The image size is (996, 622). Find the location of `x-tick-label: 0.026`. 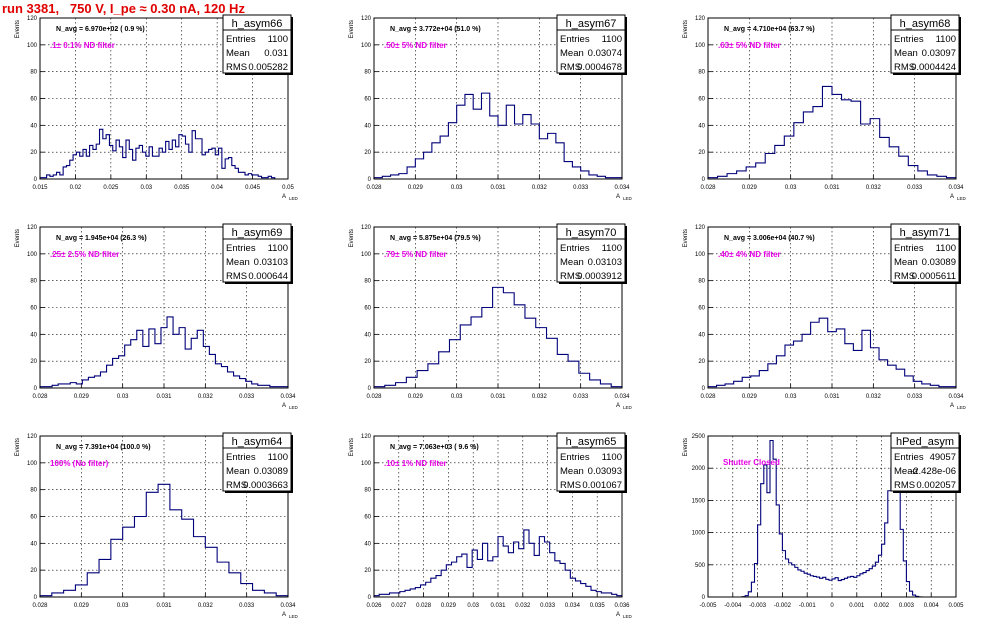

x-tick-label: 0.026 is located at coordinates (374, 606).